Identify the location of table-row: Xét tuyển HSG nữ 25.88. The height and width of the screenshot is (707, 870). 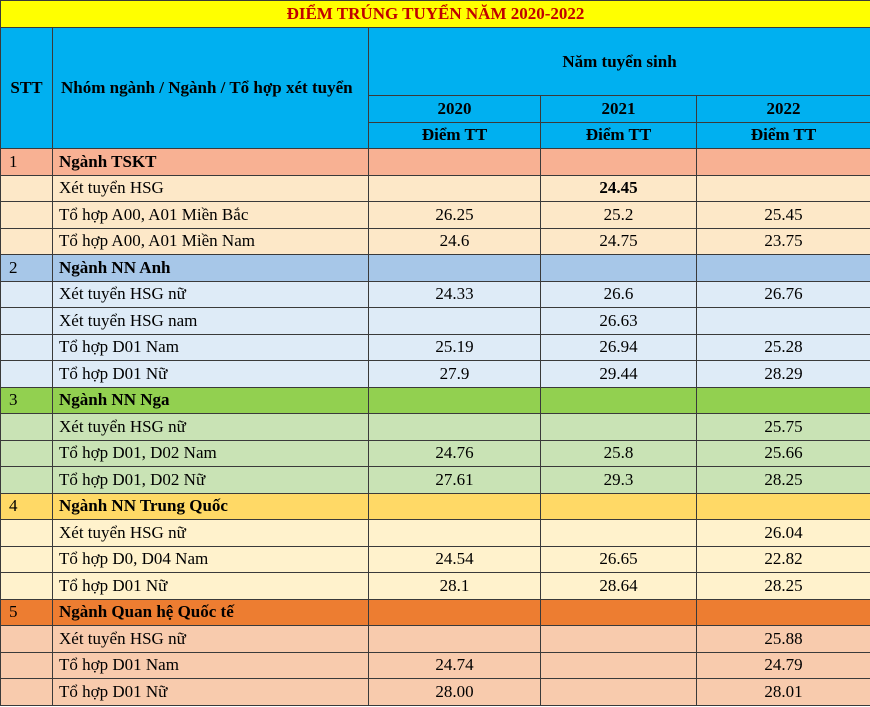
(435, 639).